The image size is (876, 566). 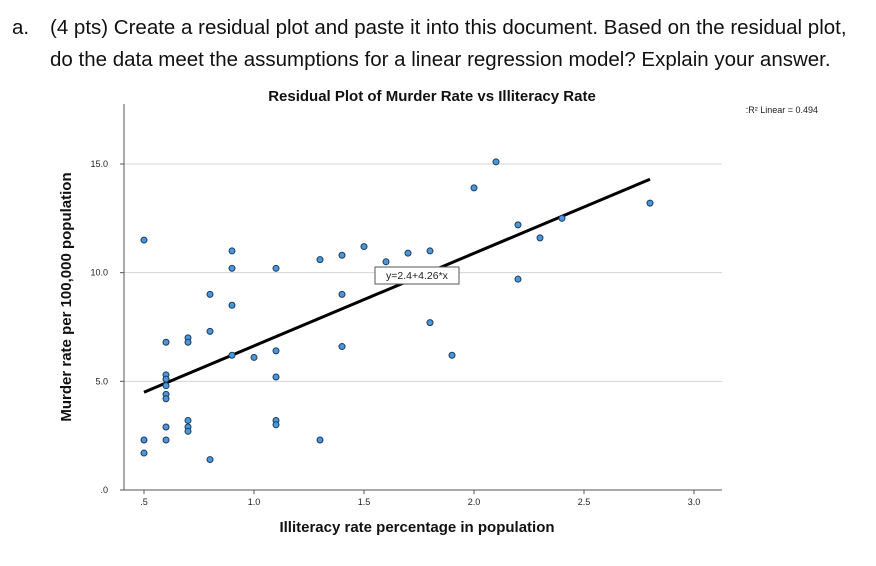 What do you see at coordinates (694, 502) in the screenshot?
I see `x-tick-label: 3.0` at bounding box center [694, 502].